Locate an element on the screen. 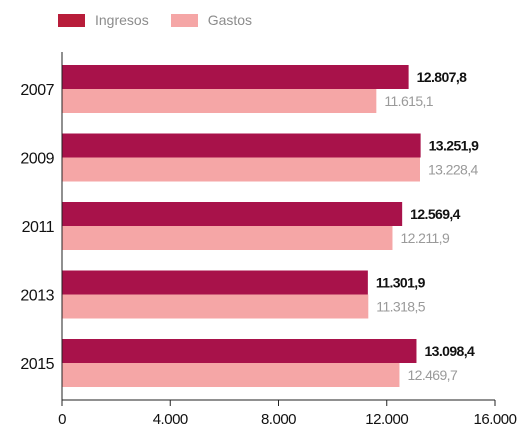 The image size is (523, 430). legend-item-ingresos: Ingresos is located at coordinates (103, 20).